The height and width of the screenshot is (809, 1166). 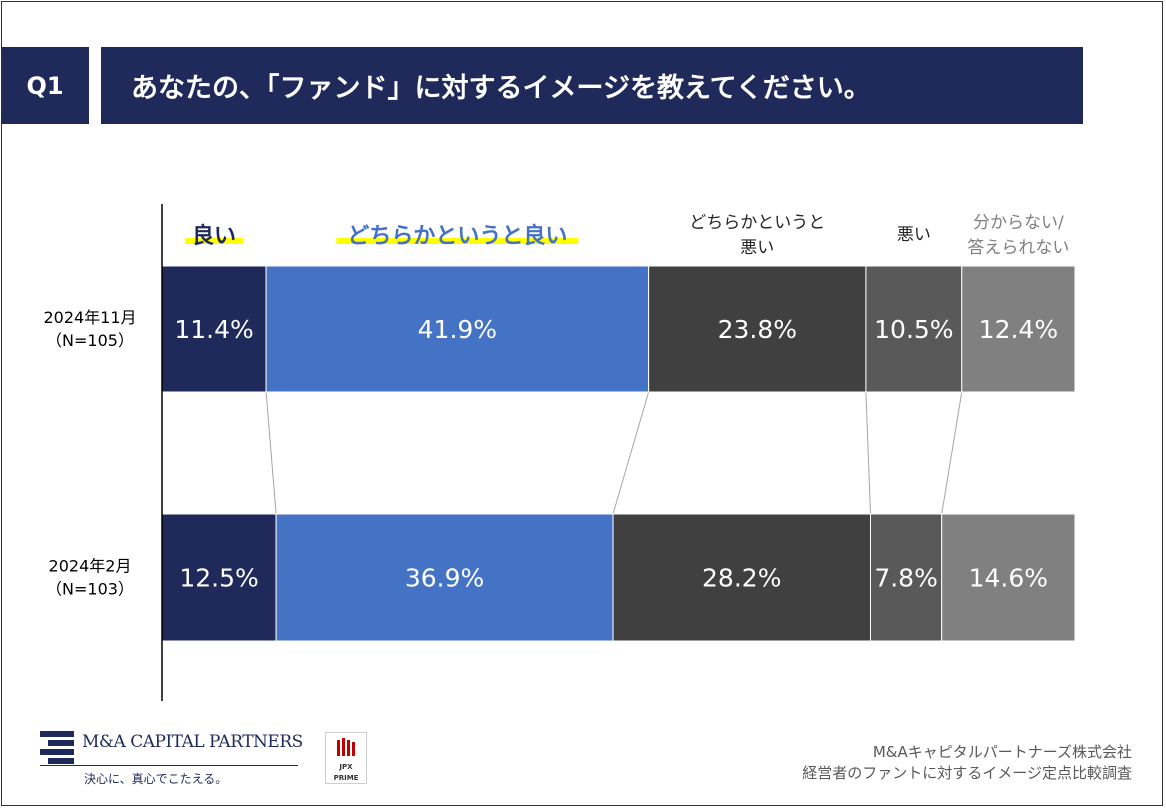 What do you see at coordinates (967, 773) in the screenshot?
I see `source-survey: 経営者のファントに対するイメージ定点比較調査` at bounding box center [967, 773].